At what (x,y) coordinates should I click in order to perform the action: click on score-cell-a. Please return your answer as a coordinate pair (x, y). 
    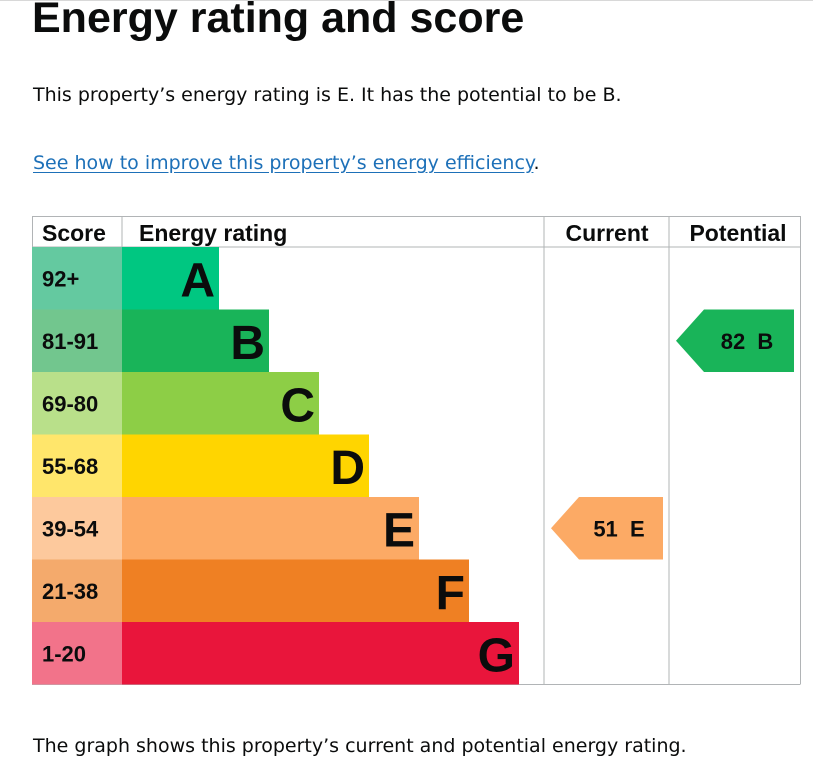
    Looking at the image, I should click on (77, 278).